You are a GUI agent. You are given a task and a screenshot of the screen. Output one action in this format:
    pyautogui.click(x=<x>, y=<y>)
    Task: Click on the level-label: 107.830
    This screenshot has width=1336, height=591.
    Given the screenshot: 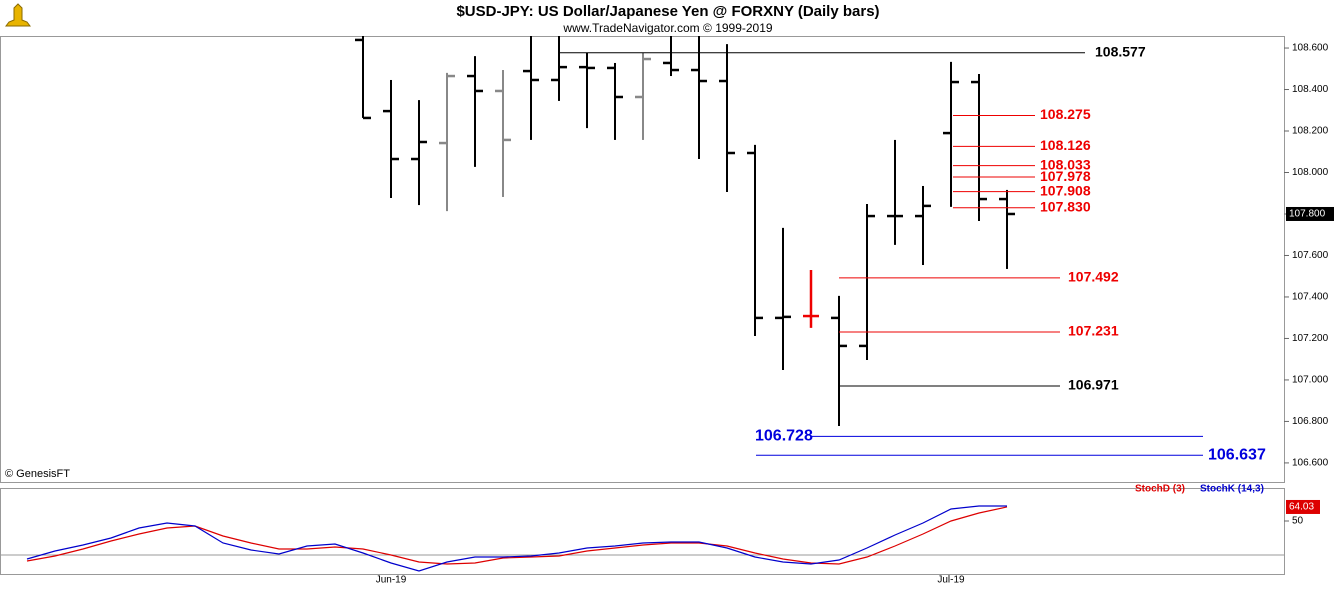 What is the action you would take?
    pyautogui.click(x=1065, y=206)
    